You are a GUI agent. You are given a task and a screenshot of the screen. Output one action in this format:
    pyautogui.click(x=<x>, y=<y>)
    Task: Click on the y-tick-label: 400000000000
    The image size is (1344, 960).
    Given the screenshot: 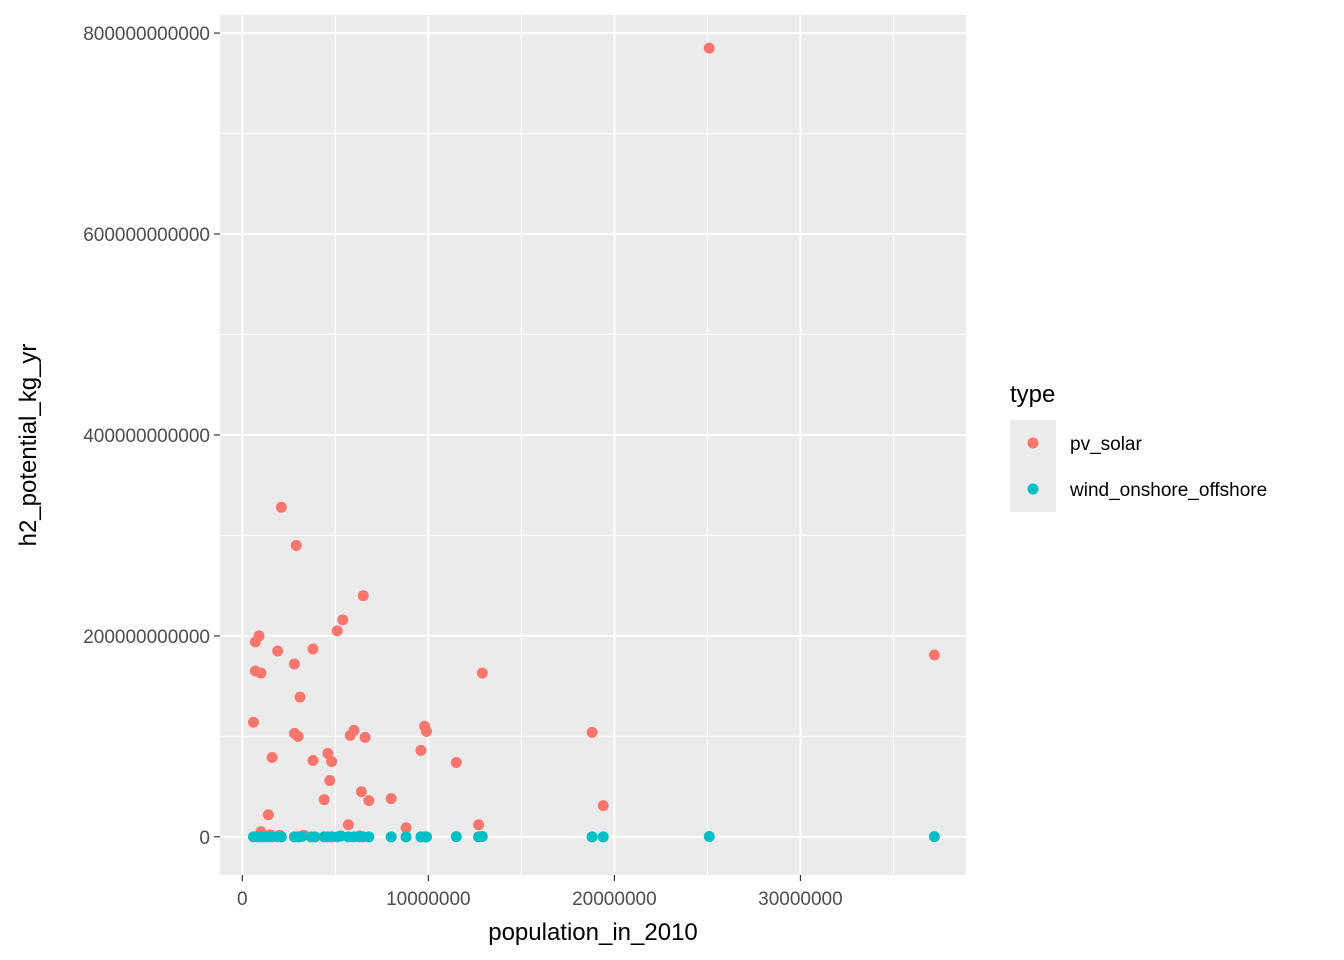 What is the action you would take?
    pyautogui.click(x=146, y=436)
    